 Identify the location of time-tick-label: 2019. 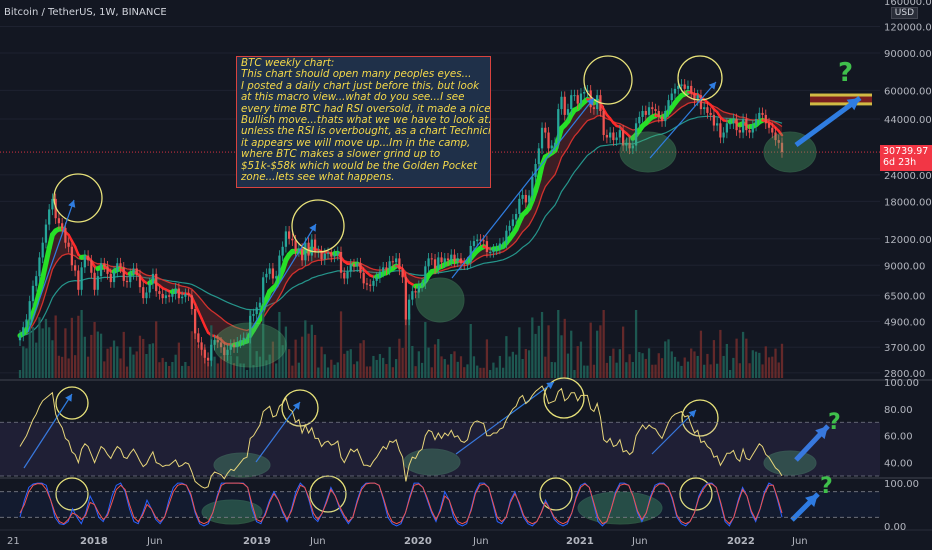
(257, 541).